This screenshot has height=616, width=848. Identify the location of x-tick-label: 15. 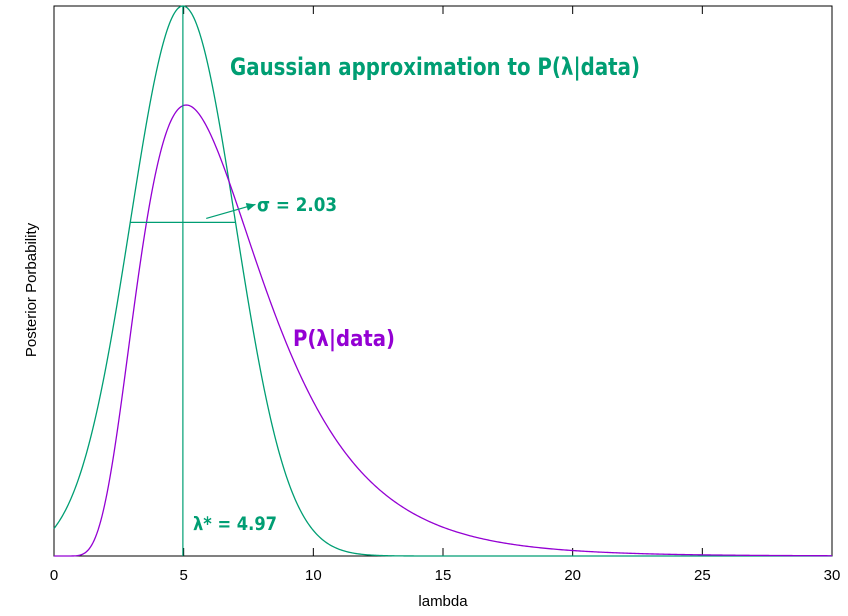
(443, 575).